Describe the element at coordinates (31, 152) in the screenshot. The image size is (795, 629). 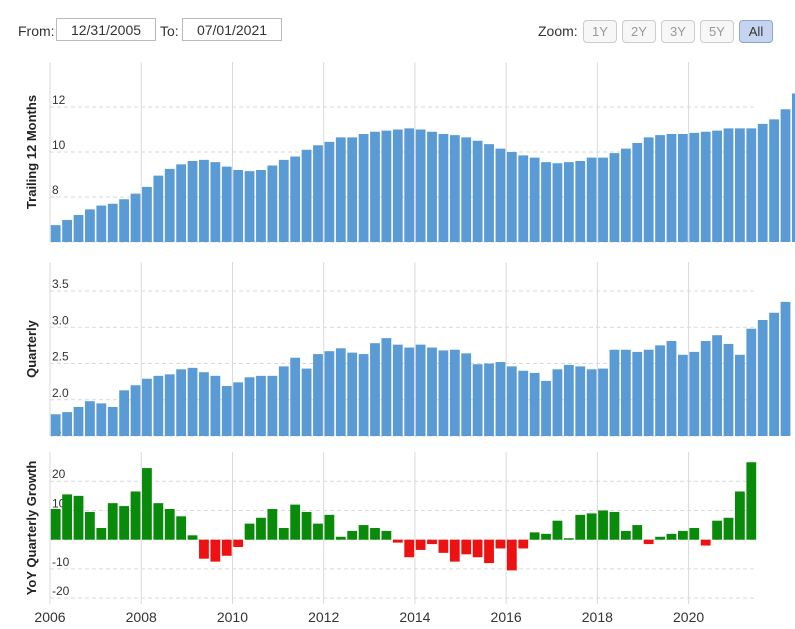
I see `y-axis-title: Trailing 12 Months` at that location.